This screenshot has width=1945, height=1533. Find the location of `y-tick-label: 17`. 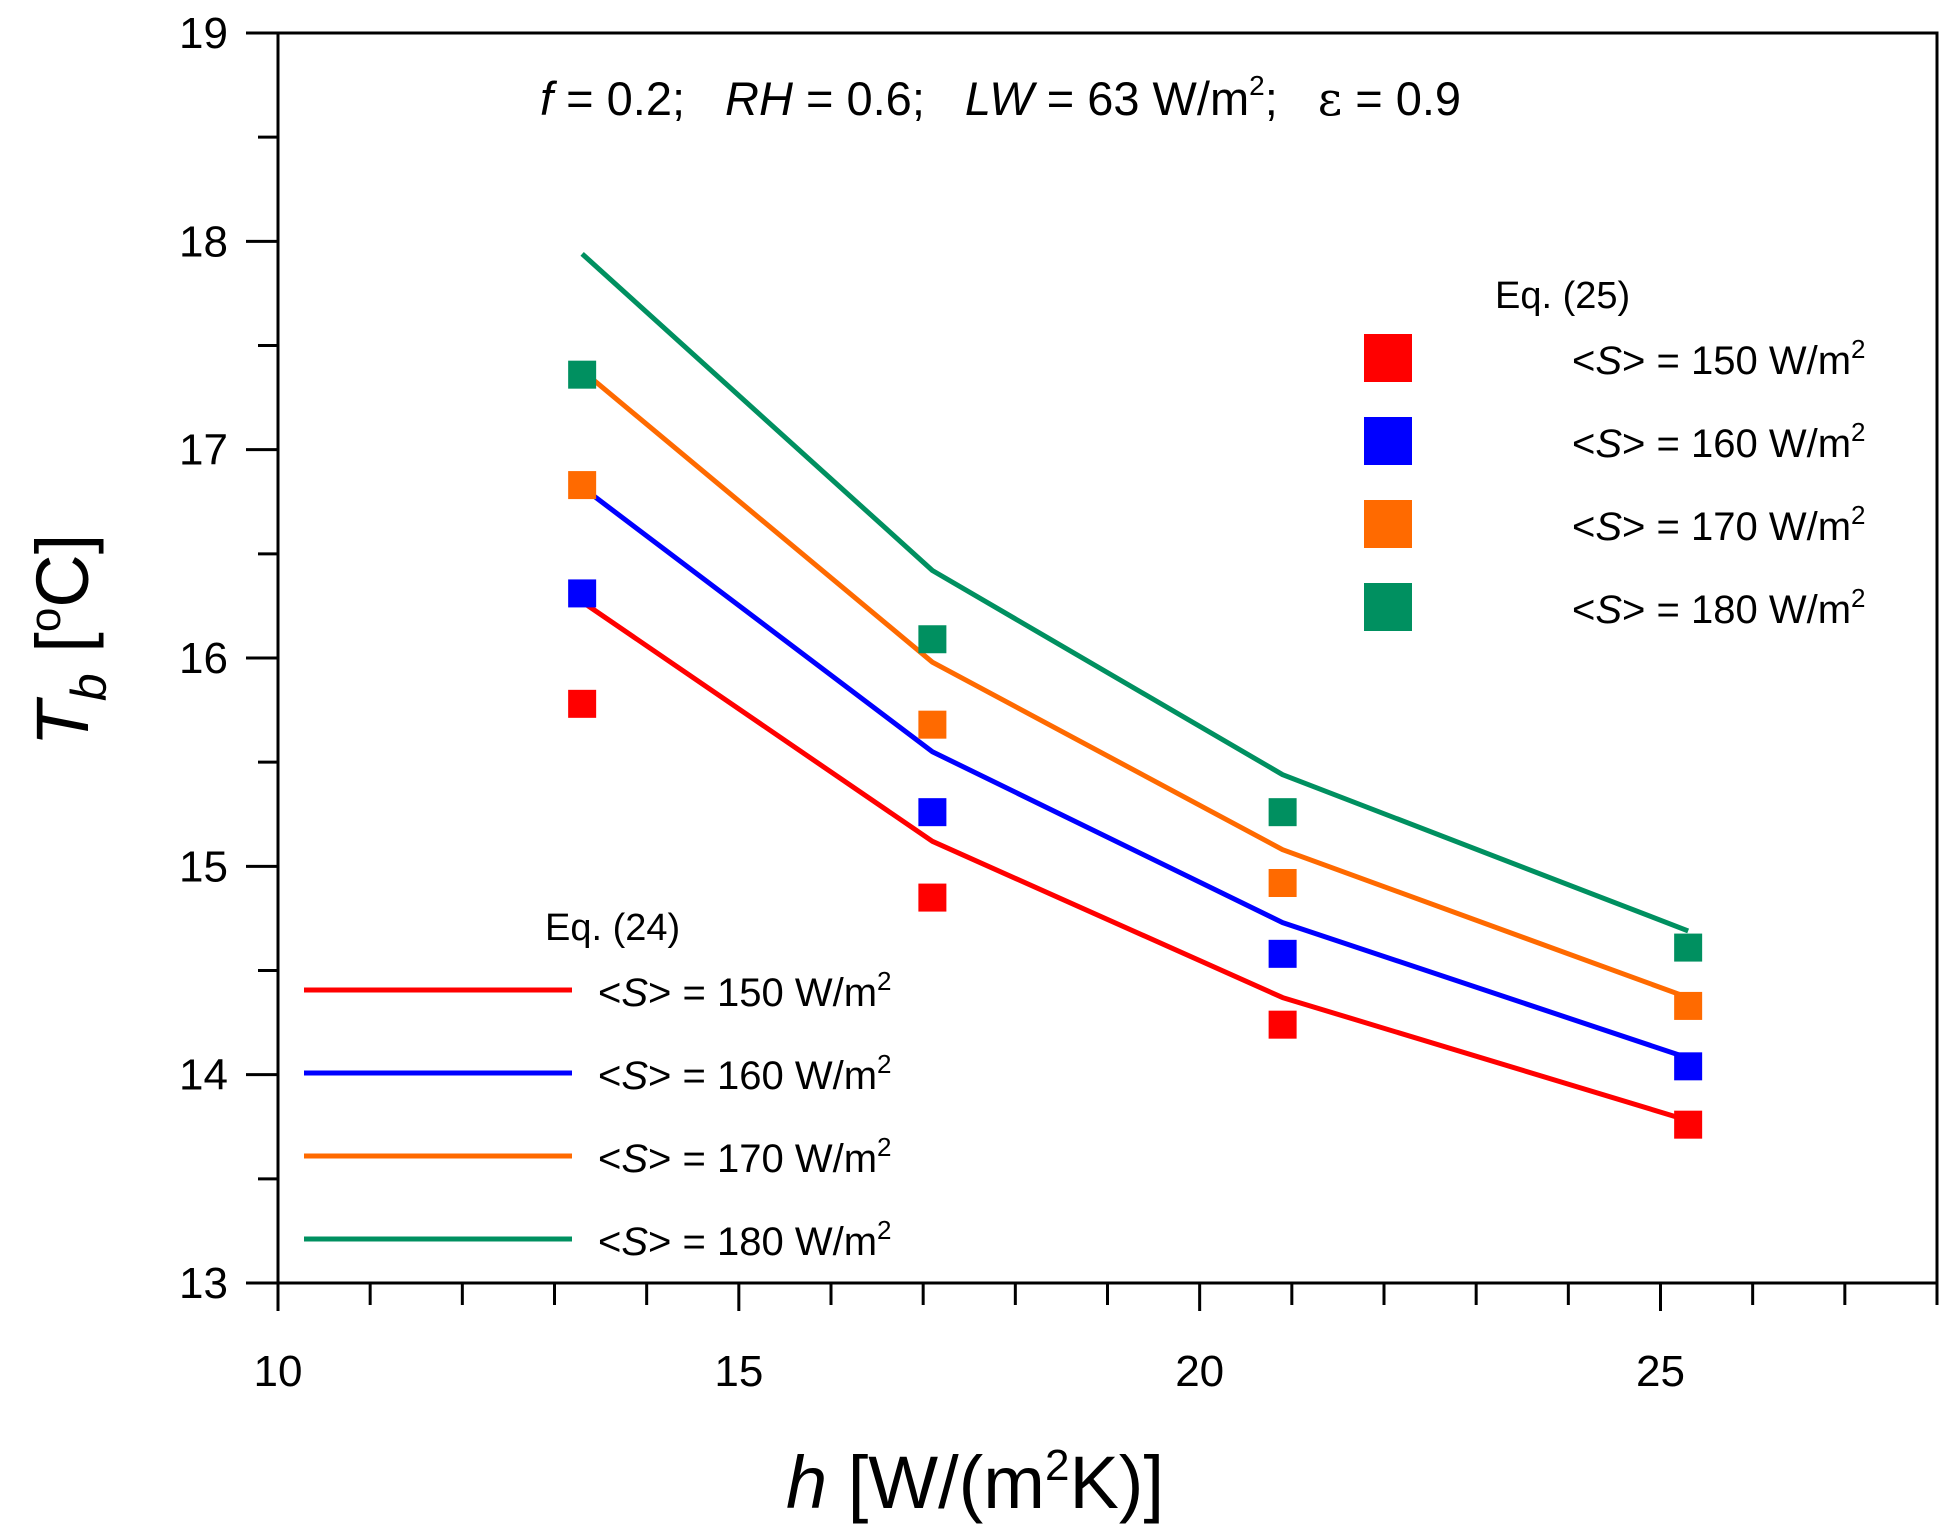

y-tick-label: 17 is located at coordinates (203, 450).